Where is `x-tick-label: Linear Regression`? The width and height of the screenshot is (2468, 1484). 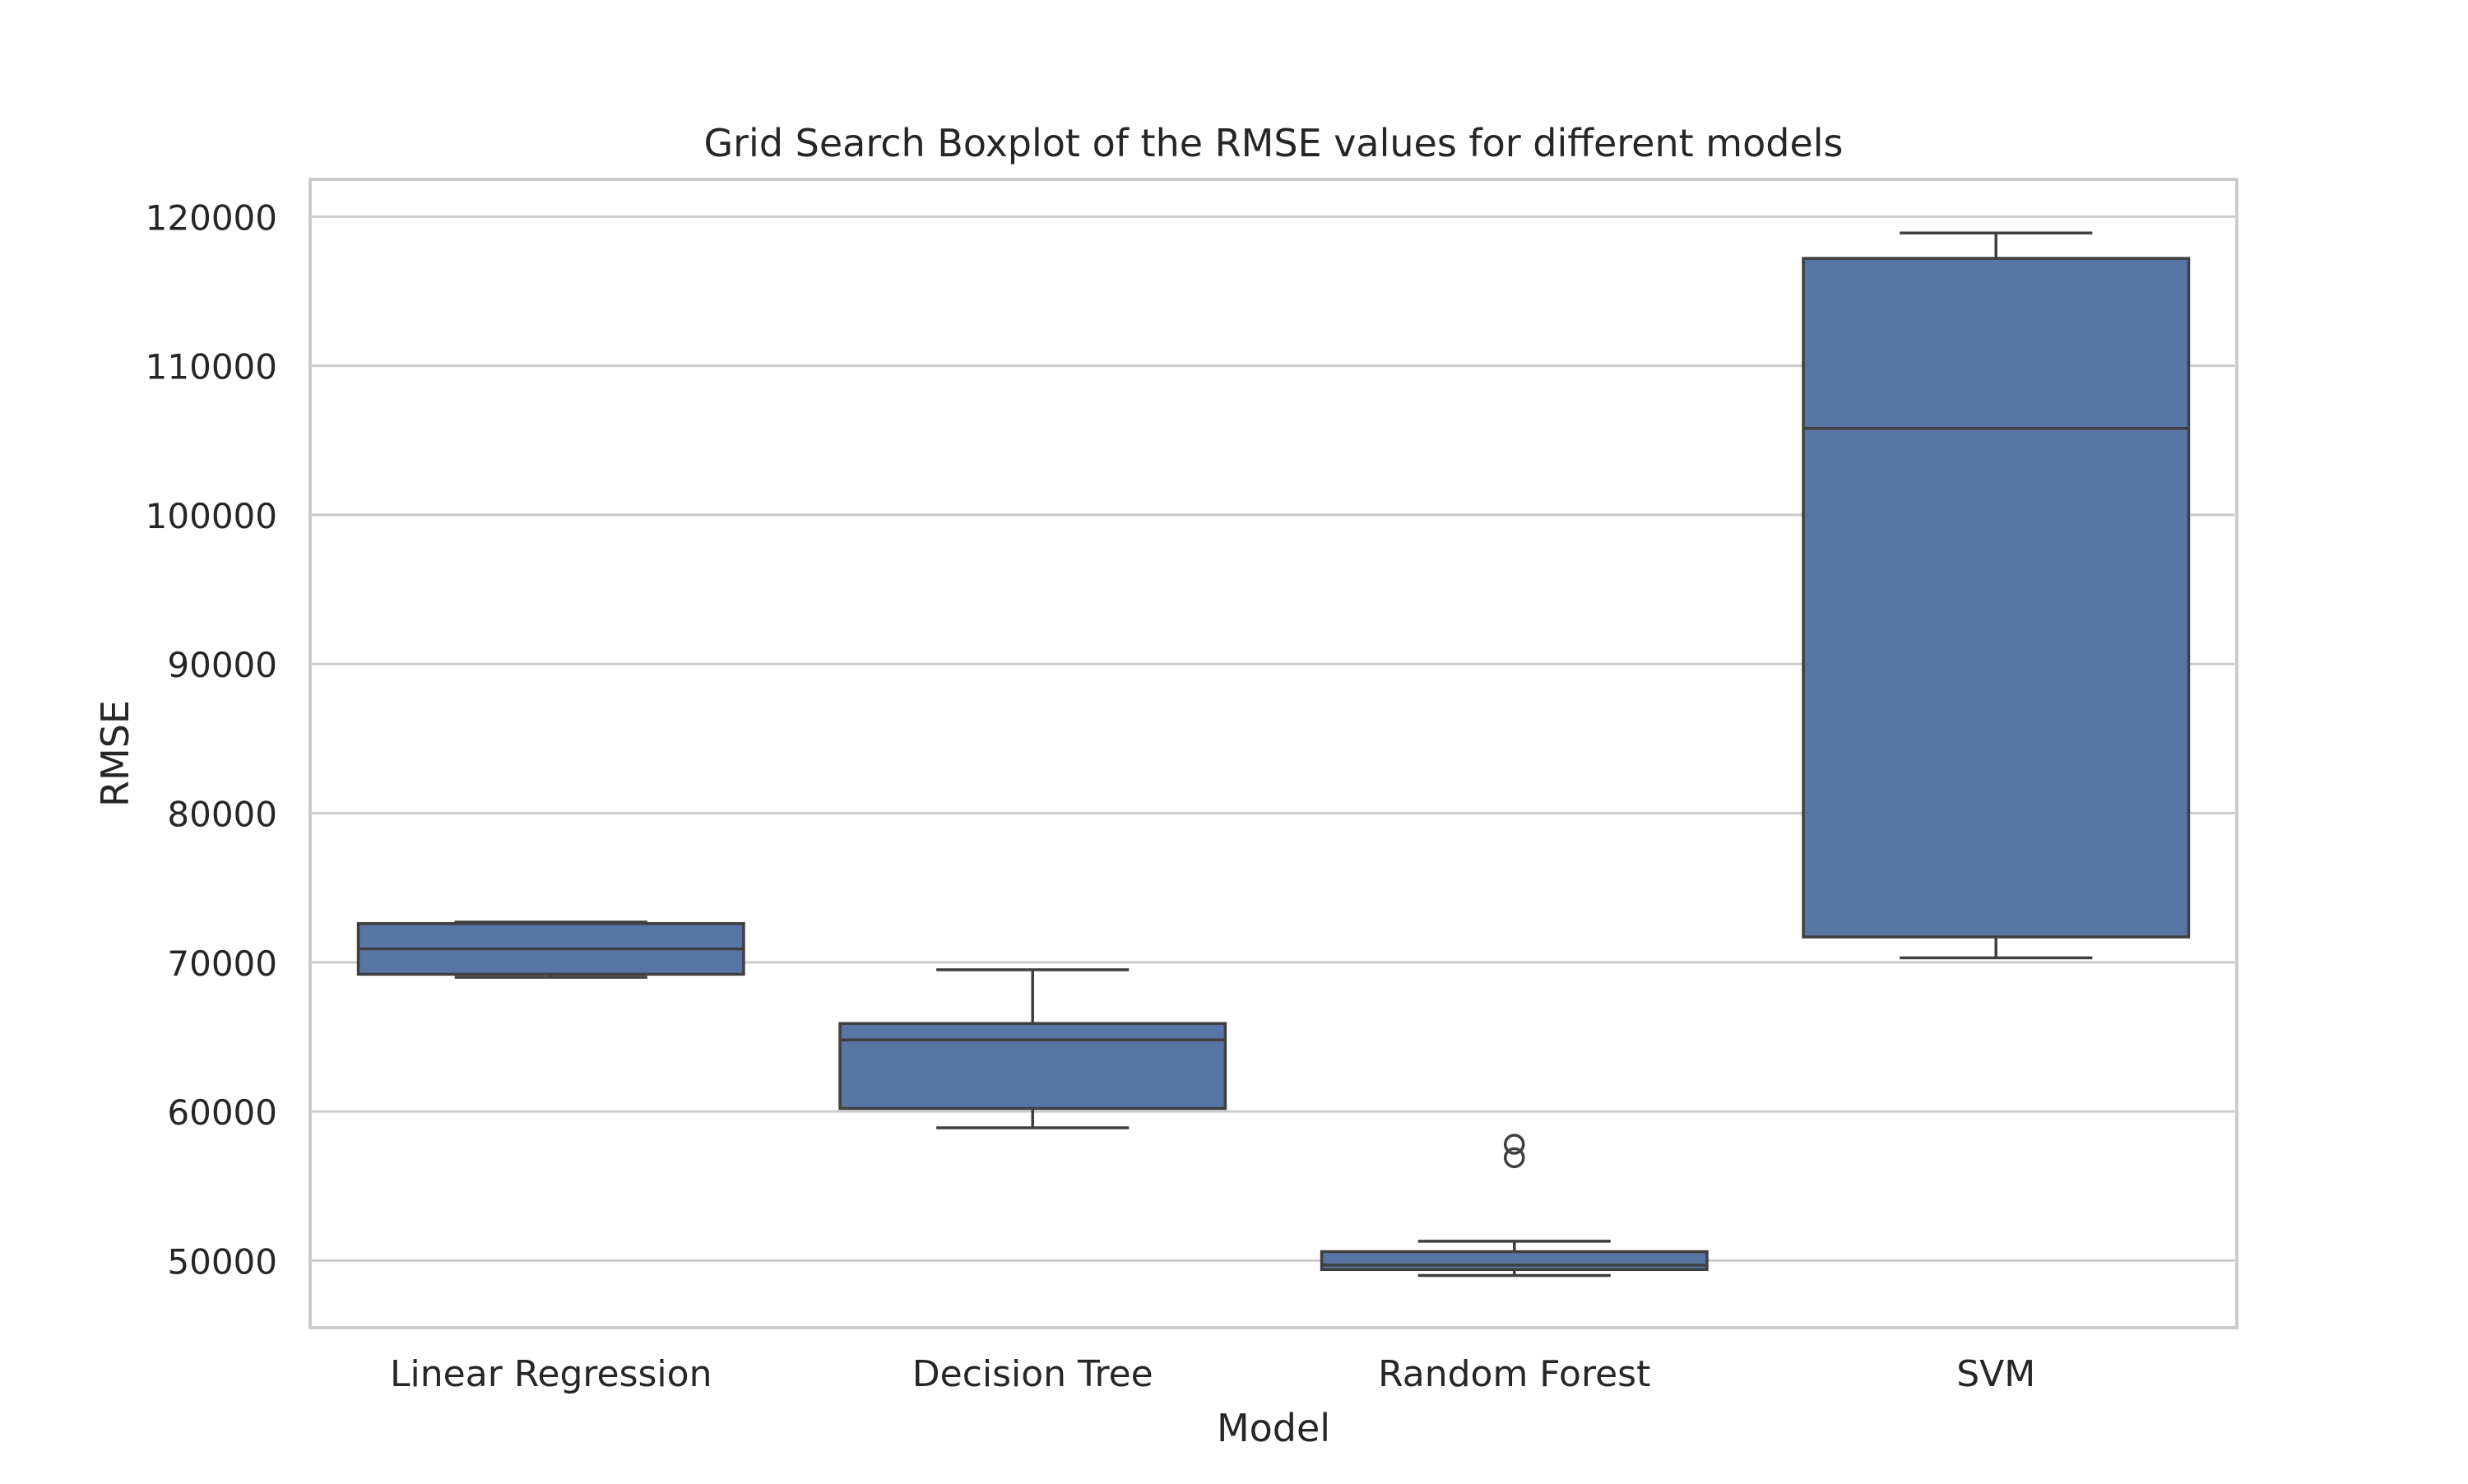 x-tick-label: Linear Regression is located at coordinates (551, 1374).